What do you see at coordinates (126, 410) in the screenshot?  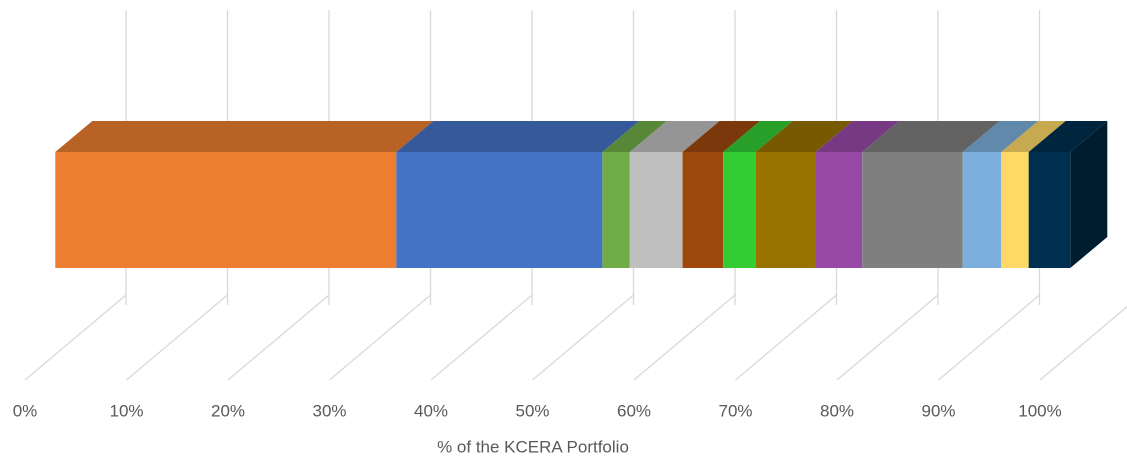 I see `x-tick-label: 10%` at bounding box center [126, 410].